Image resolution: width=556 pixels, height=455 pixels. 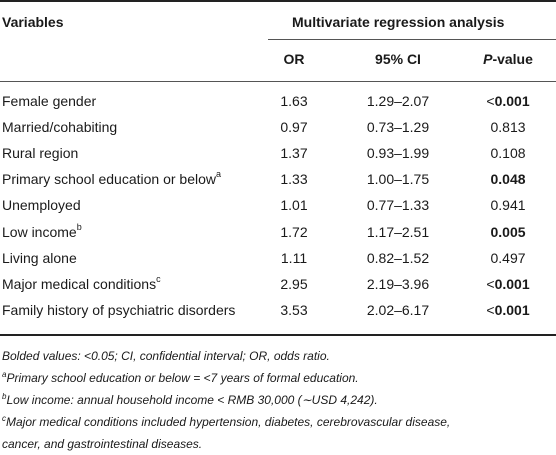 I want to click on row-variable-label: Rural region, so click(x=40, y=153).